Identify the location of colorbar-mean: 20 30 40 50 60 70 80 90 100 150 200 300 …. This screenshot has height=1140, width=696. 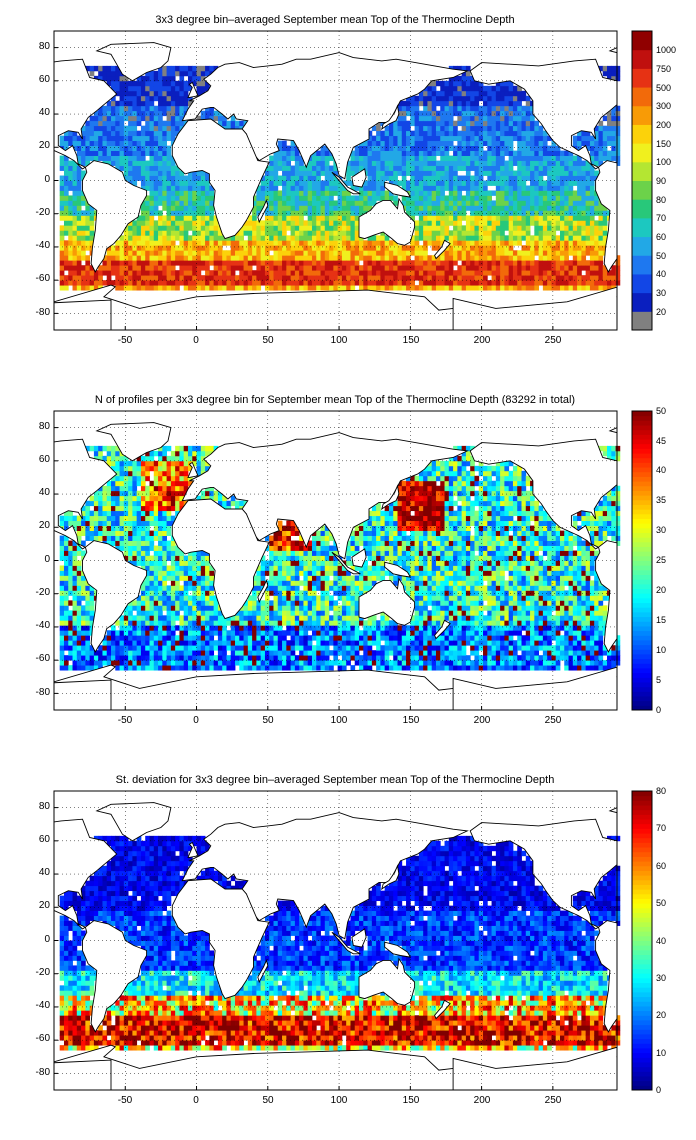
(653, 180).